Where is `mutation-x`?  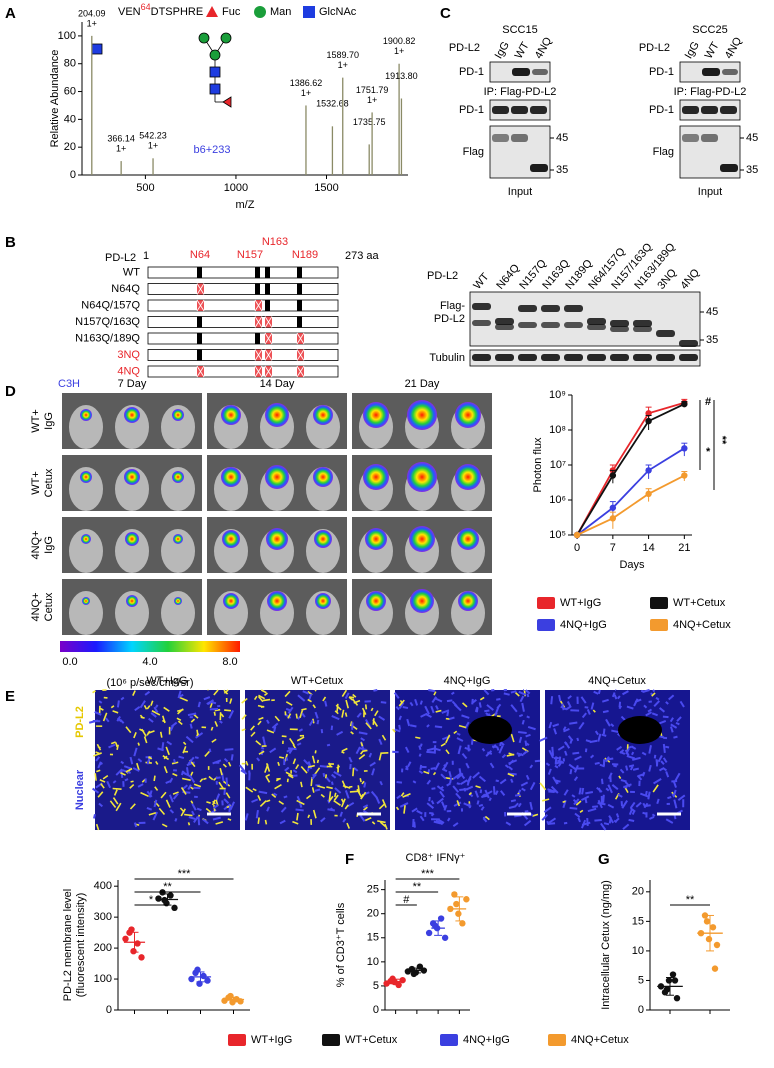
mutation-x is located at coordinates (200, 289).